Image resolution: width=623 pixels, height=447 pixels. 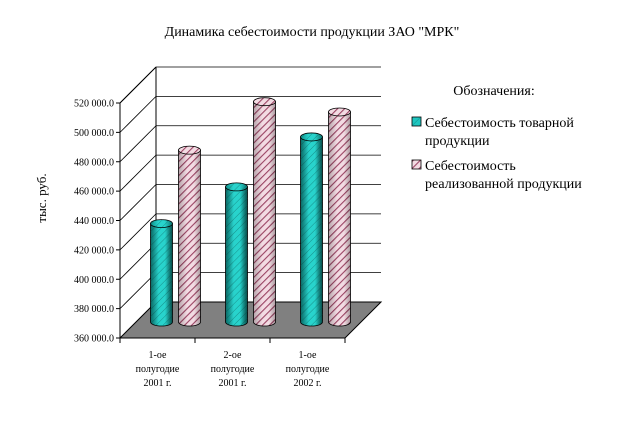 What do you see at coordinates (308, 369) in the screenshot?
I see `category-label-3-line-2: полугодие` at bounding box center [308, 369].